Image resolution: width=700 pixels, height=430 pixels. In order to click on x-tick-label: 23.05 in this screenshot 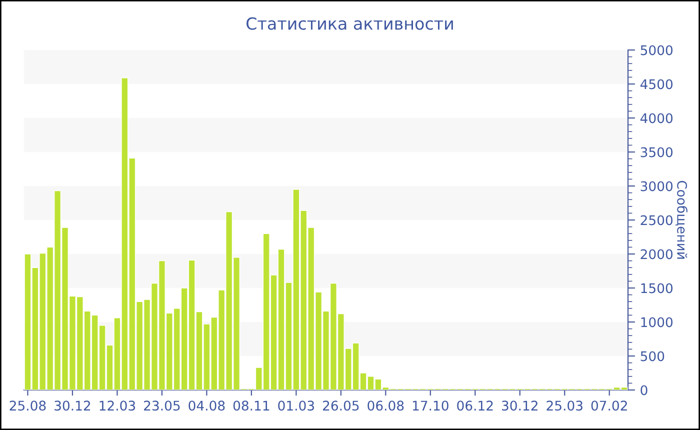, I will do `click(162, 405)`.